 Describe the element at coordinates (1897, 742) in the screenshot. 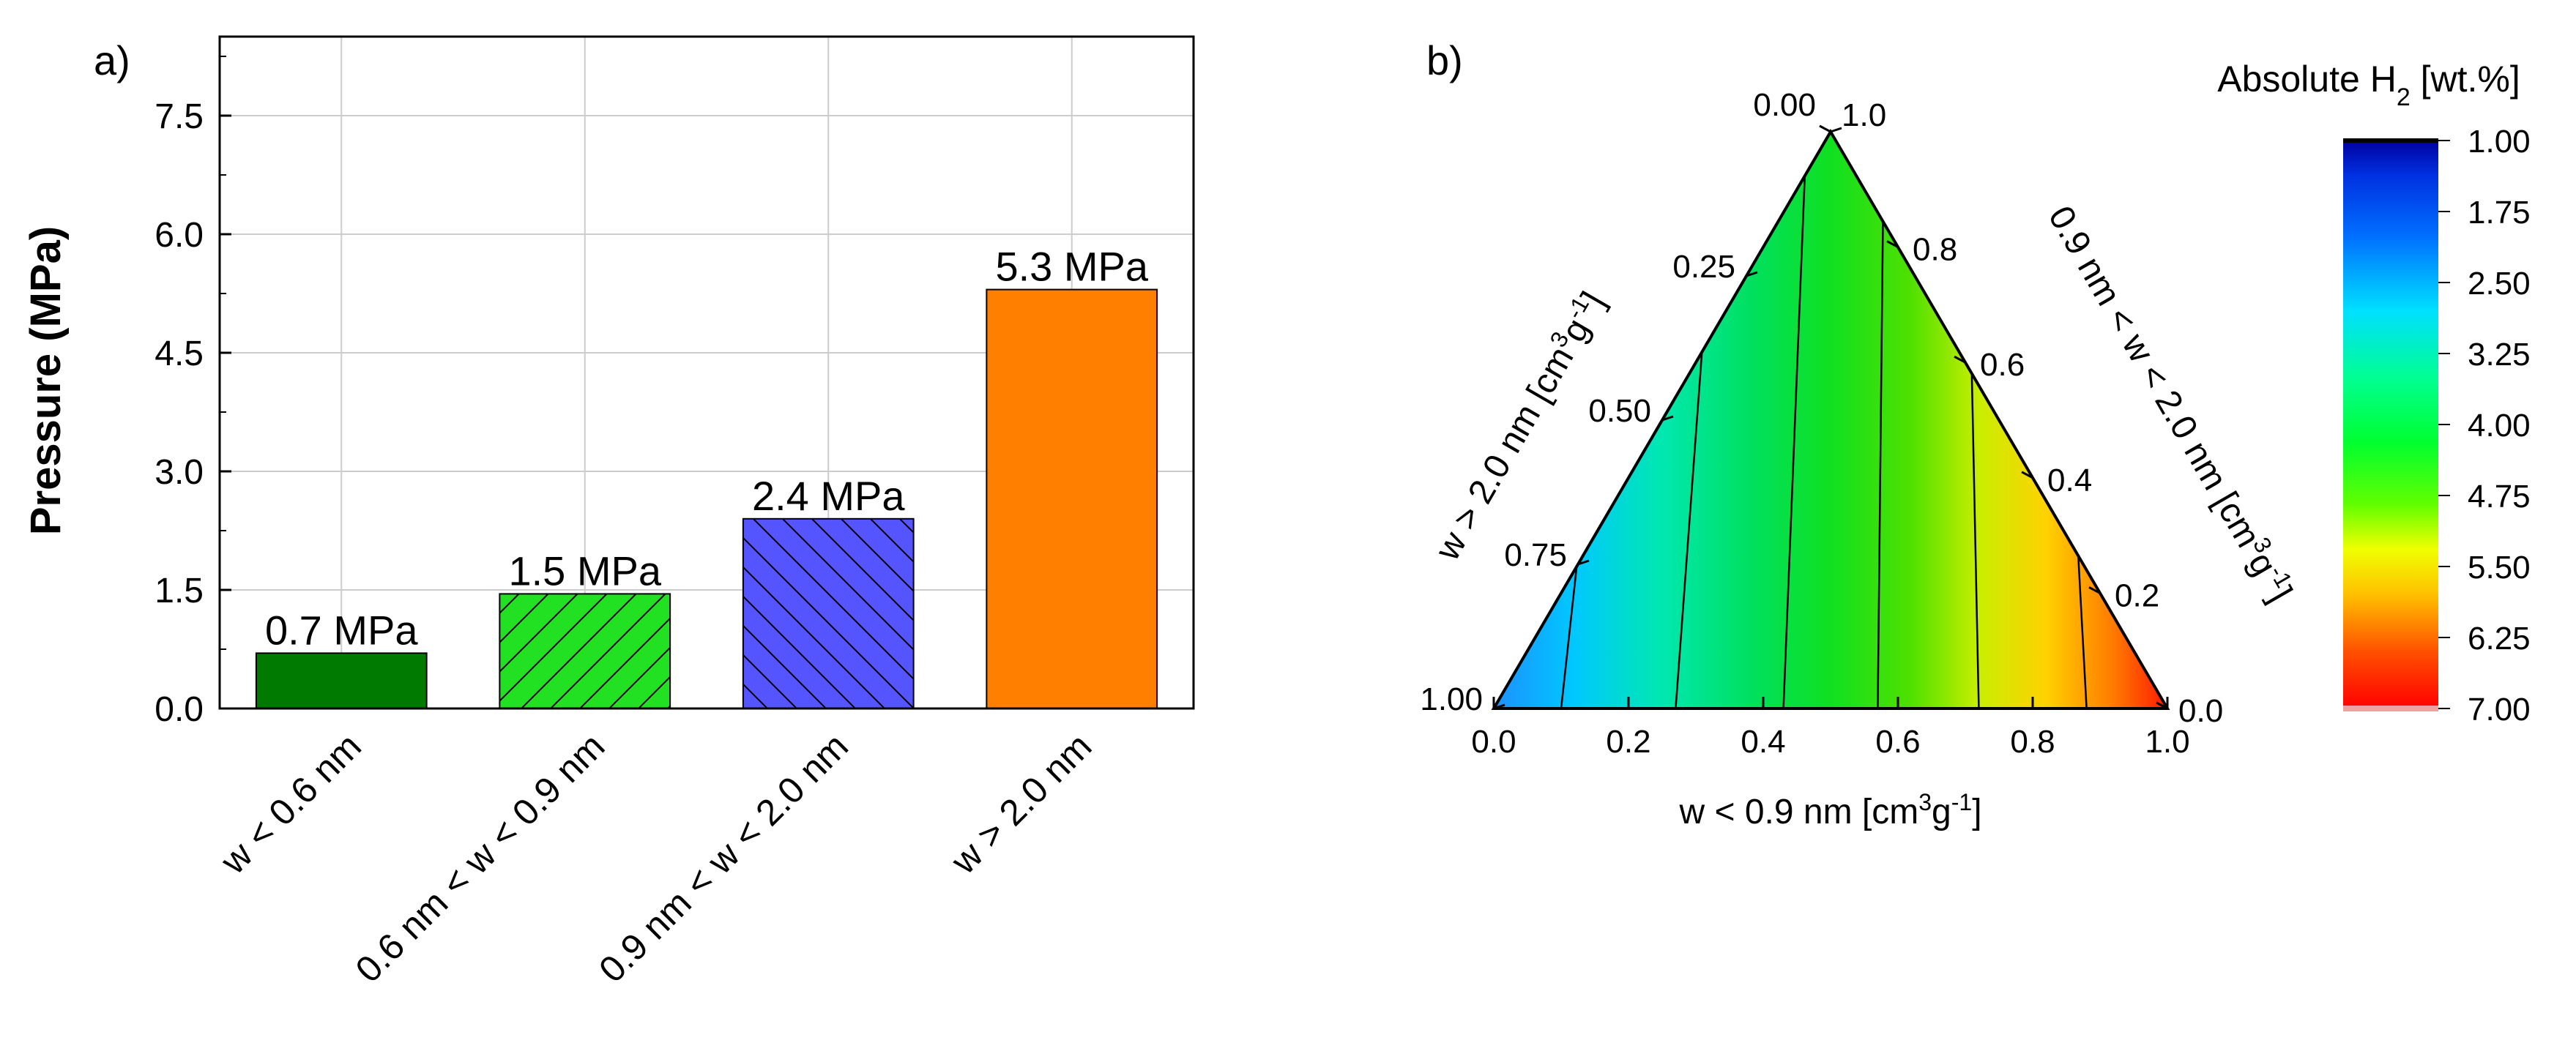

I see `bottom-tick-label: 0.6` at that location.